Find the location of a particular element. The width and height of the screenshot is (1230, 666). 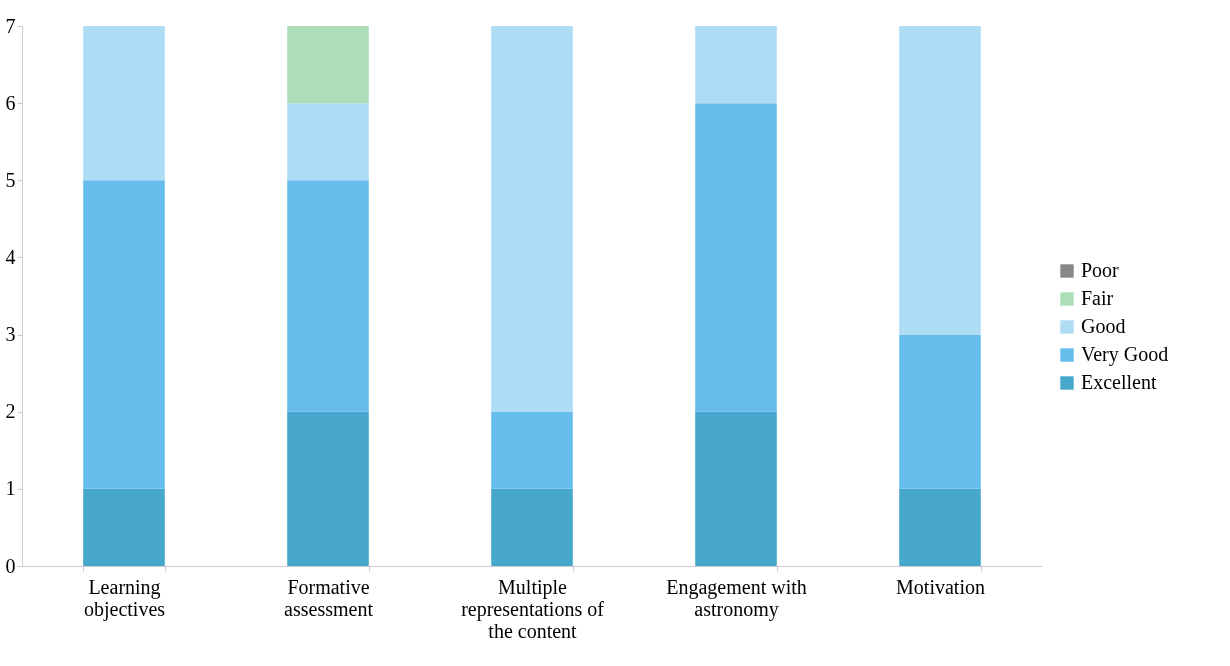

y-tick-label: 0 is located at coordinates (10, 565).